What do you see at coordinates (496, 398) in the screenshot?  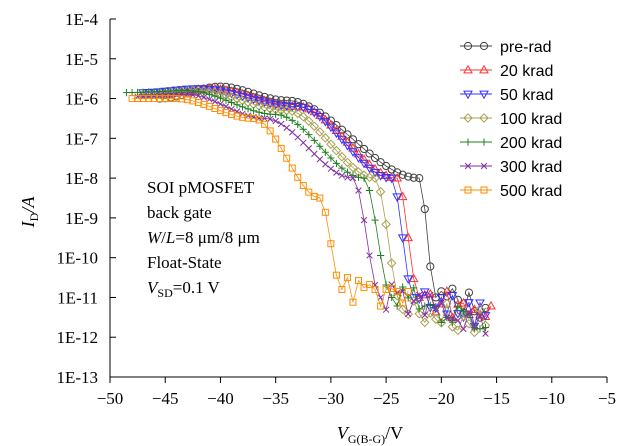 I see `x-tick-label: −15` at bounding box center [496, 398].